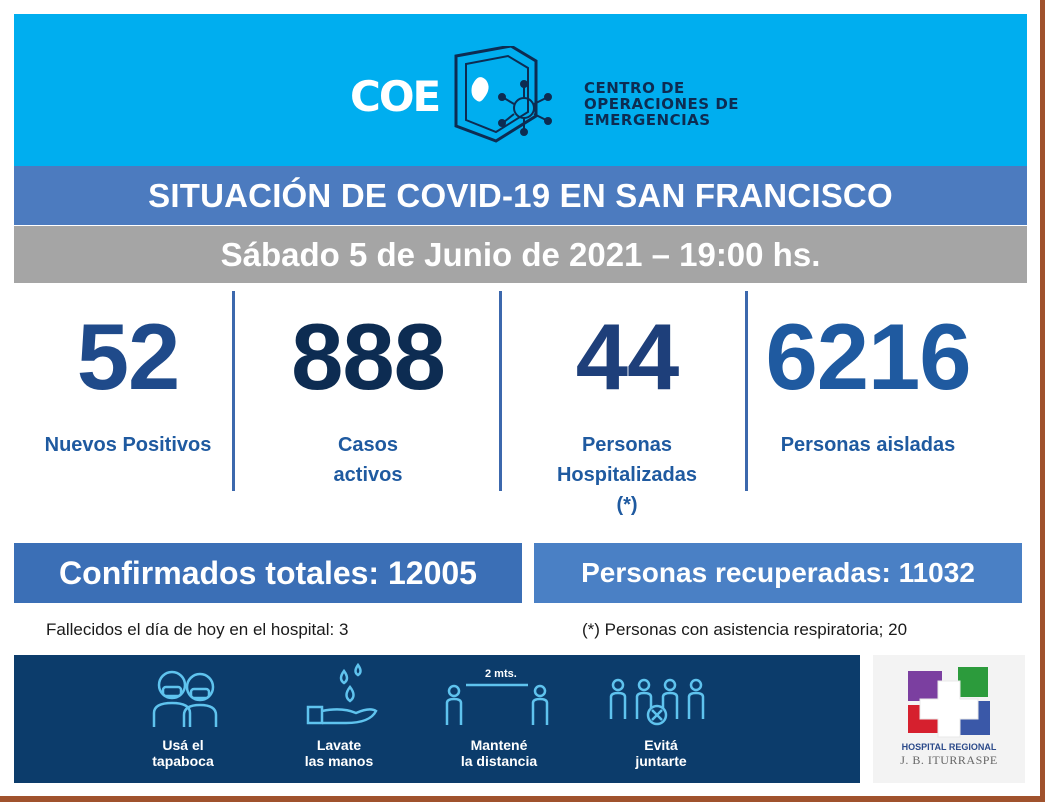  What do you see at coordinates (627, 415) in the screenshot?
I see `stat-hospitalized: 44 Personas Hospitalizadas (*)` at bounding box center [627, 415].